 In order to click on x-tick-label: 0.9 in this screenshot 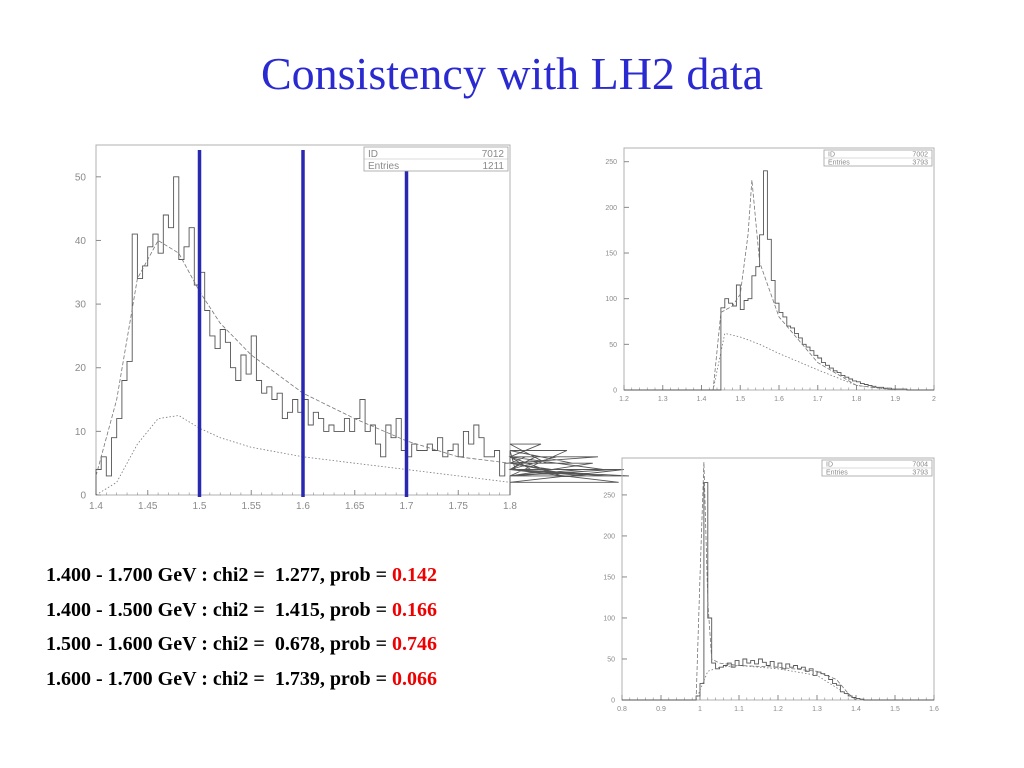, I will do `click(661, 709)`.